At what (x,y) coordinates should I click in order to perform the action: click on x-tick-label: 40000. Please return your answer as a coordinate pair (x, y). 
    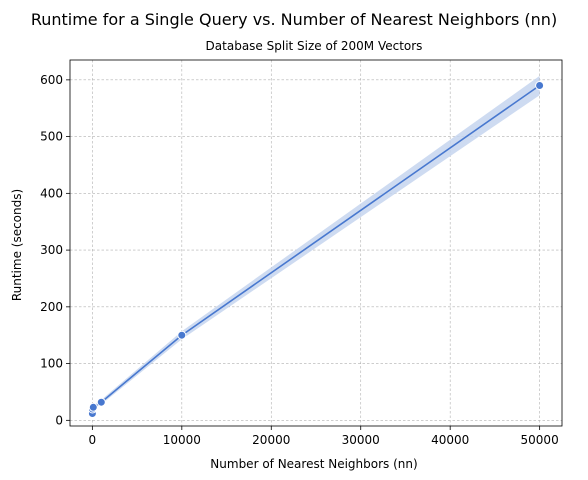
    Looking at the image, I should click on (450, 440).